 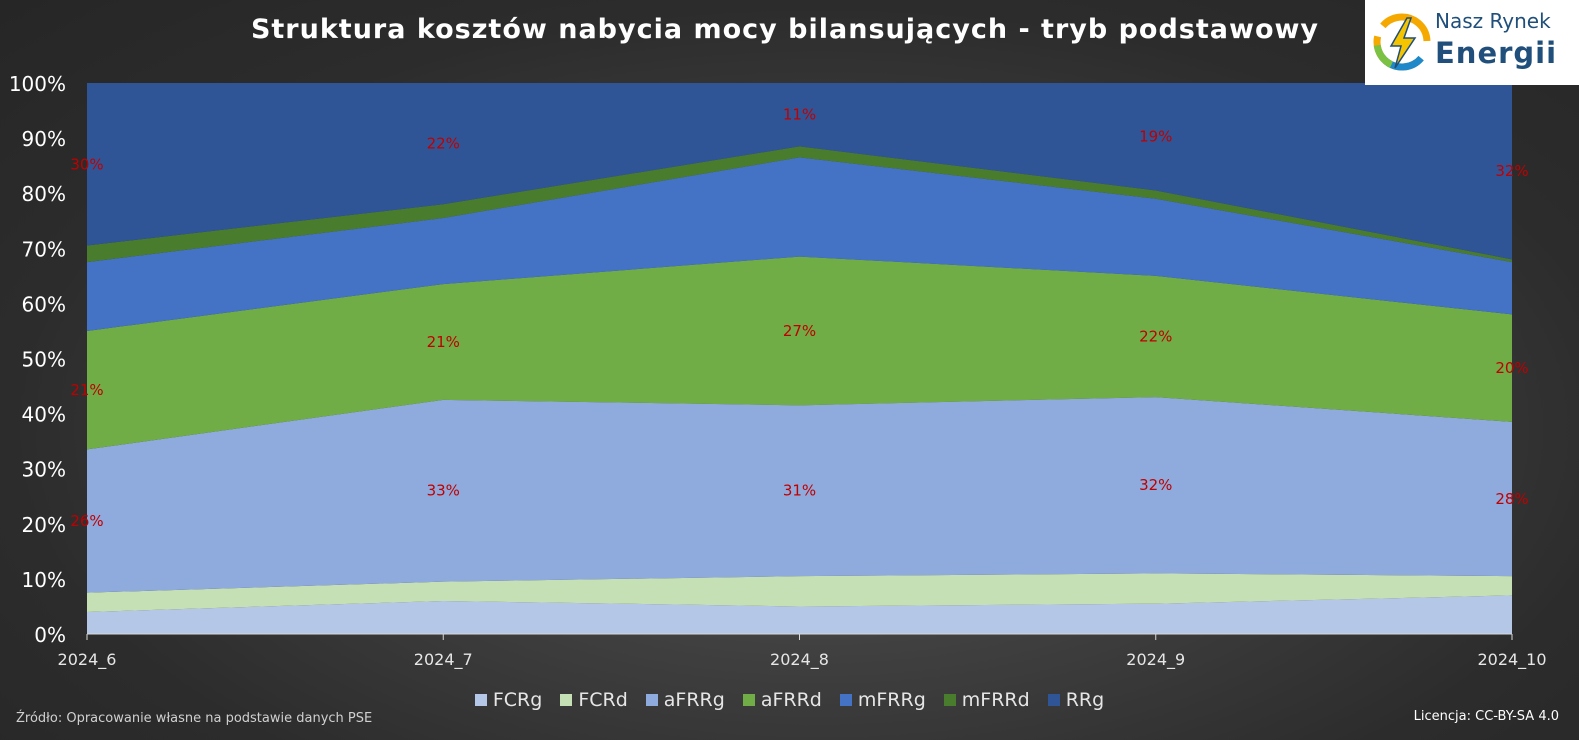 What do you see at coordinates (995, 700) in the screenshot?
I see `legend-label: mFRRd` at bounding box center [995, 700].